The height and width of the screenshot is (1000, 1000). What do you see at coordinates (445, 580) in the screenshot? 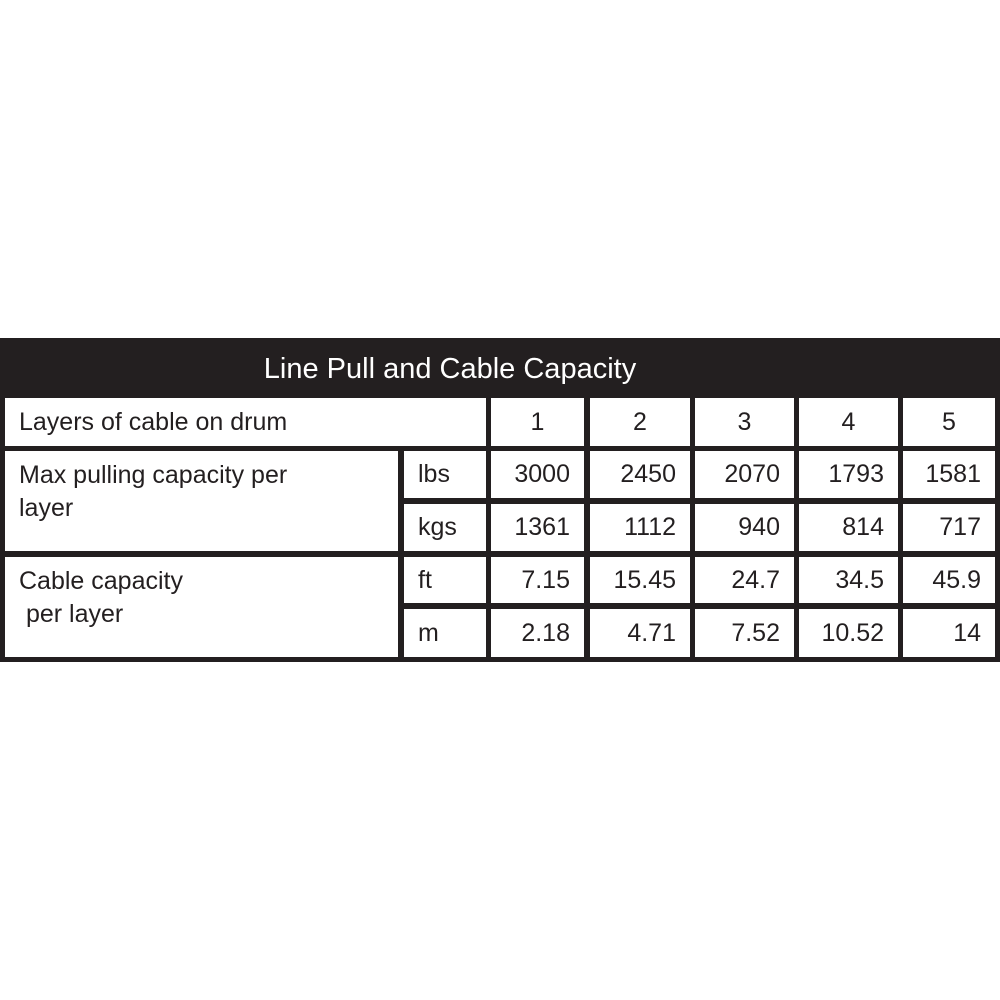
I see `unit-cell: ft` at bounding box center [445, 580].